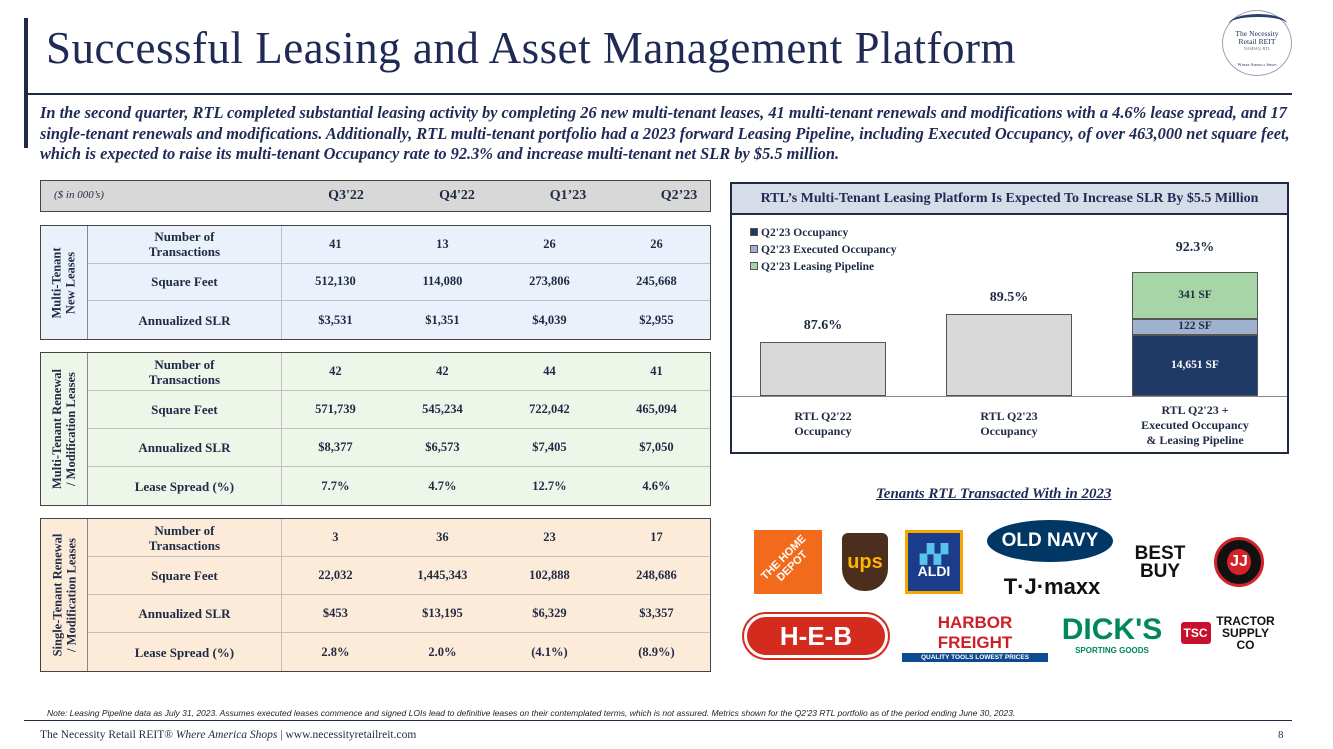 The width and height of the screenshot is (1333, 749). I want to click on heb-logo: H-E-B, so click(816, 636).